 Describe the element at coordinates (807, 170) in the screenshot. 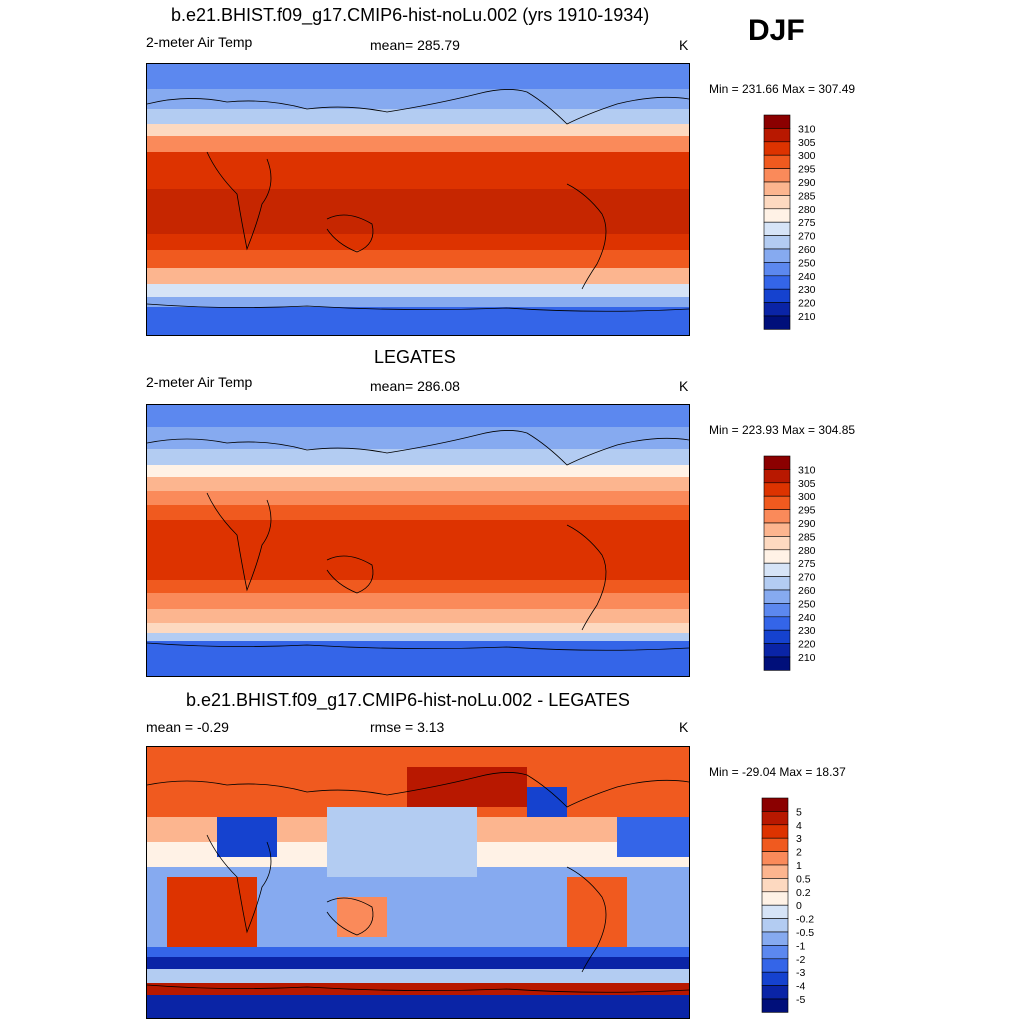

I see `panel1-colorbar-tick: 295` at that location.